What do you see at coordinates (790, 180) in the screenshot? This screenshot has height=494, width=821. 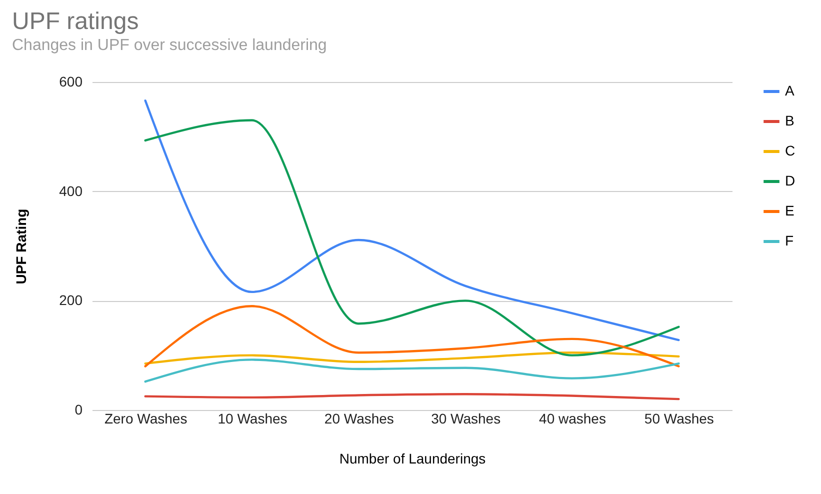 I see `legend-label: D` at bounding box center [790, 180].